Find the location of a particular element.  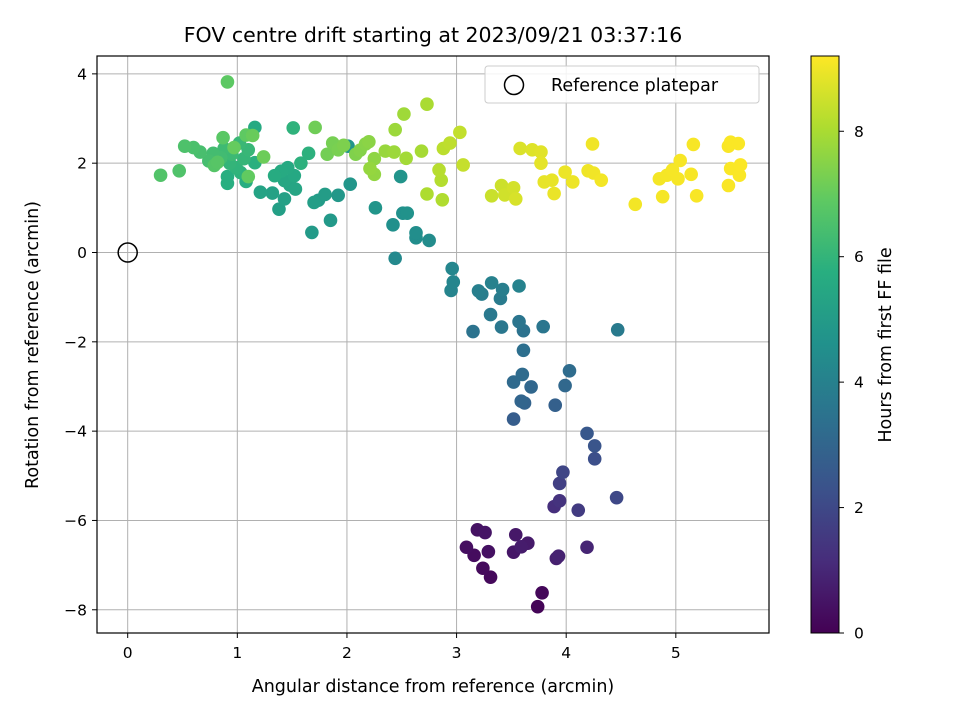

x-tick-label: 1 is located at coordinates (237, 653).